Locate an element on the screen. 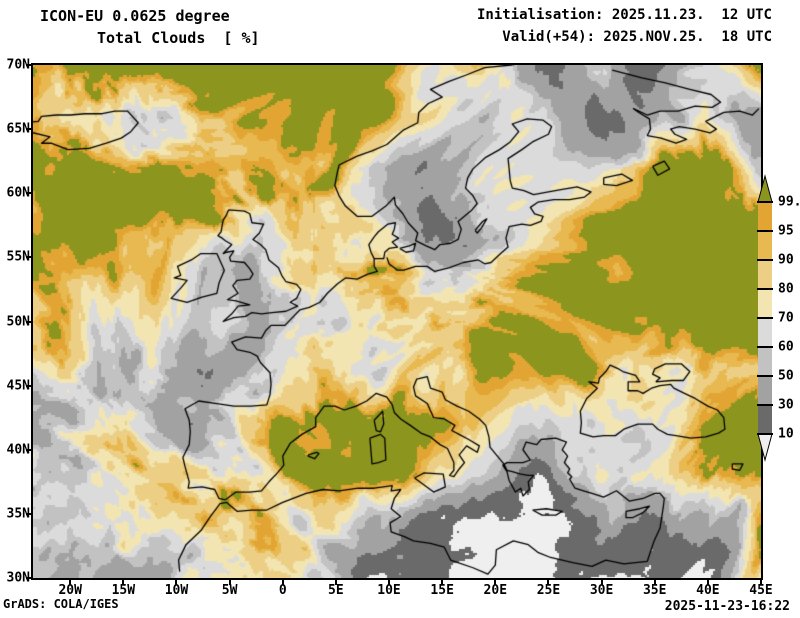  lat-tick-label: 55N is located at coordinates (18, 257).